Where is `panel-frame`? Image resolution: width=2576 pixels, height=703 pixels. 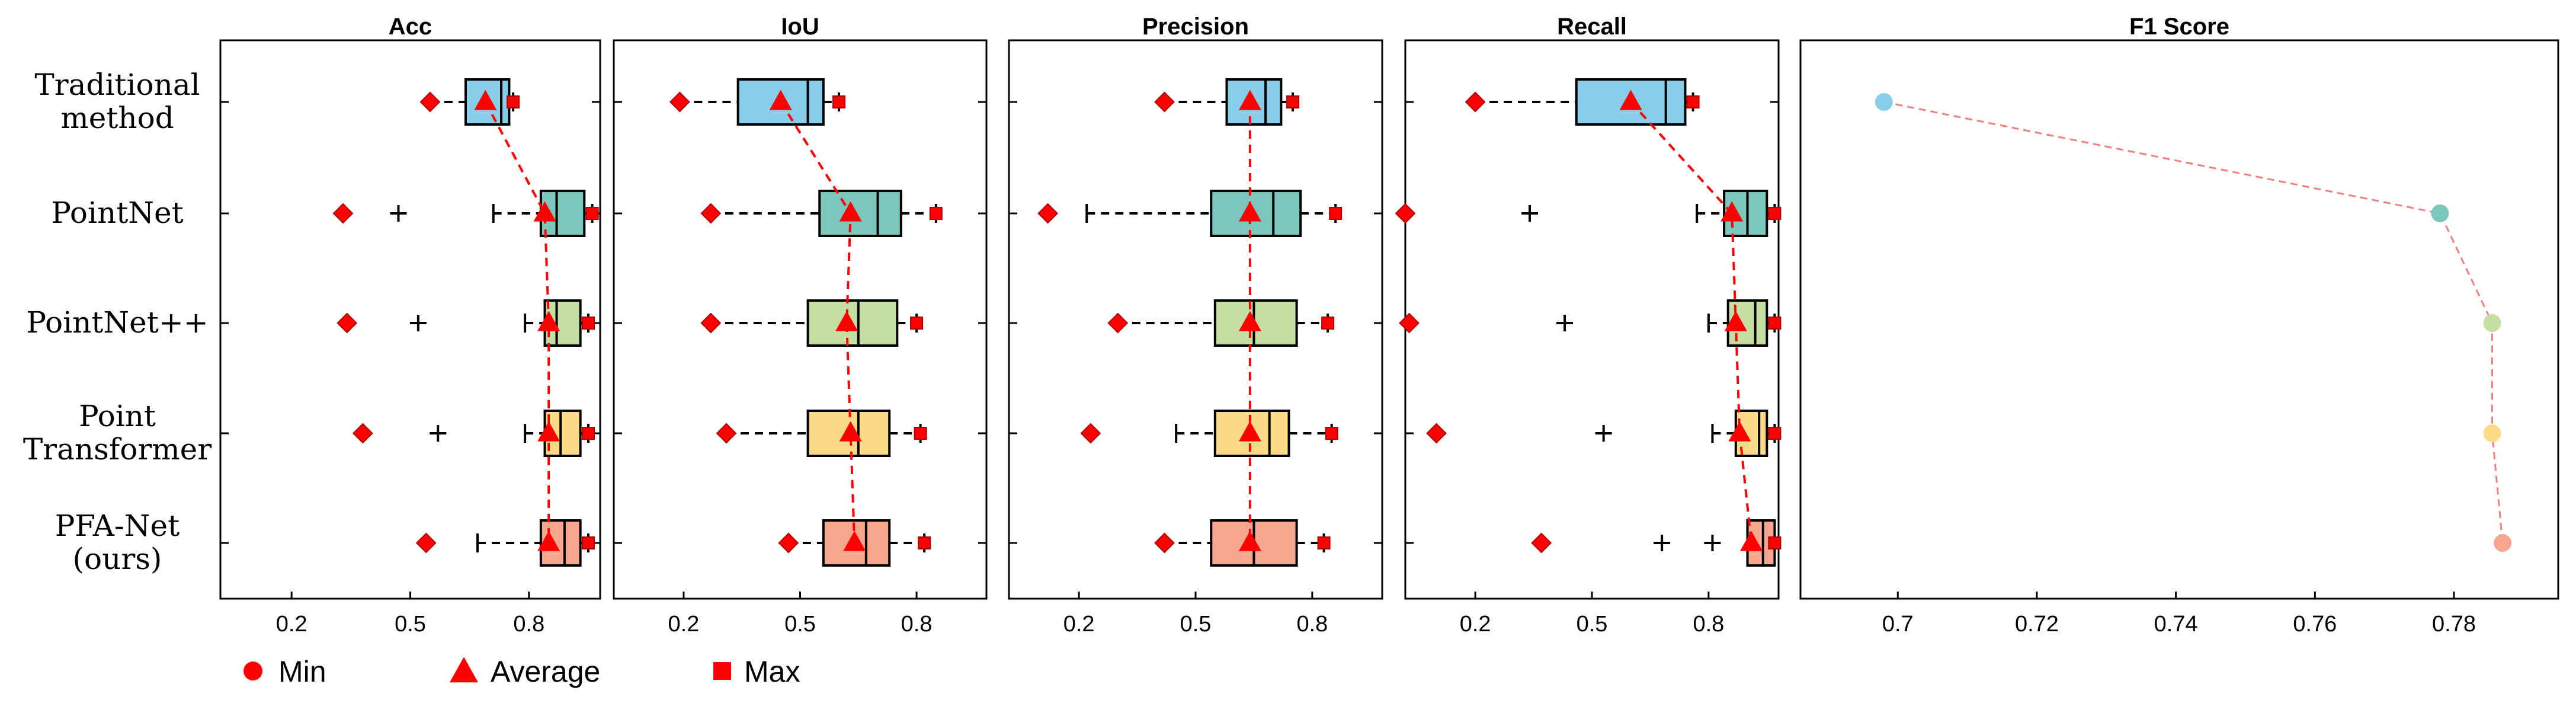
panel-frame is located at coordinates (410, 320).